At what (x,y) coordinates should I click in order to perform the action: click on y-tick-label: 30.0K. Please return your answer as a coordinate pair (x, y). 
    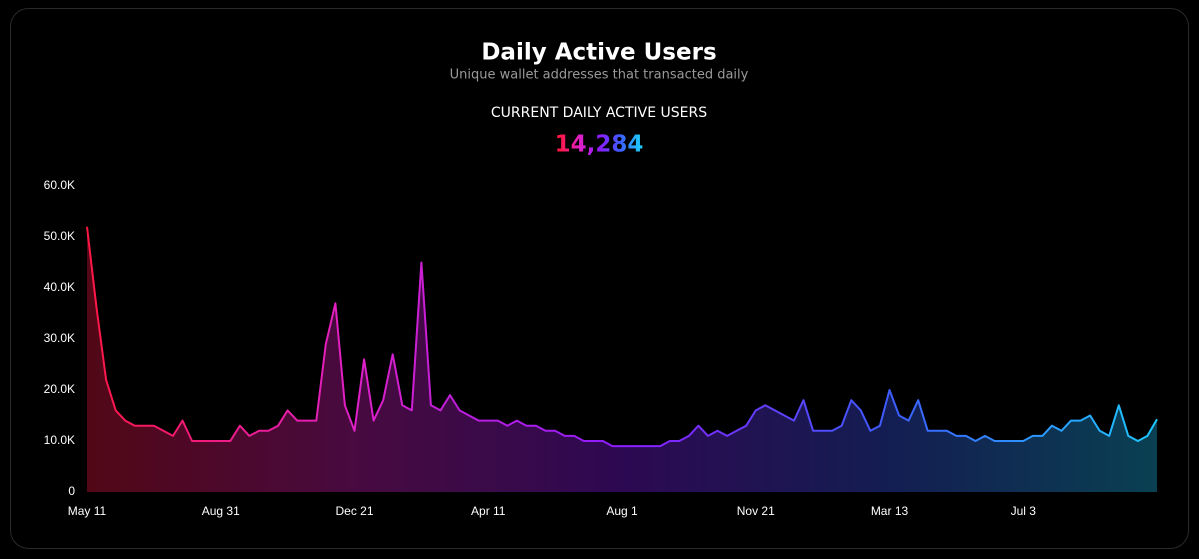
    Looking at the image, I should click on (59, 338).